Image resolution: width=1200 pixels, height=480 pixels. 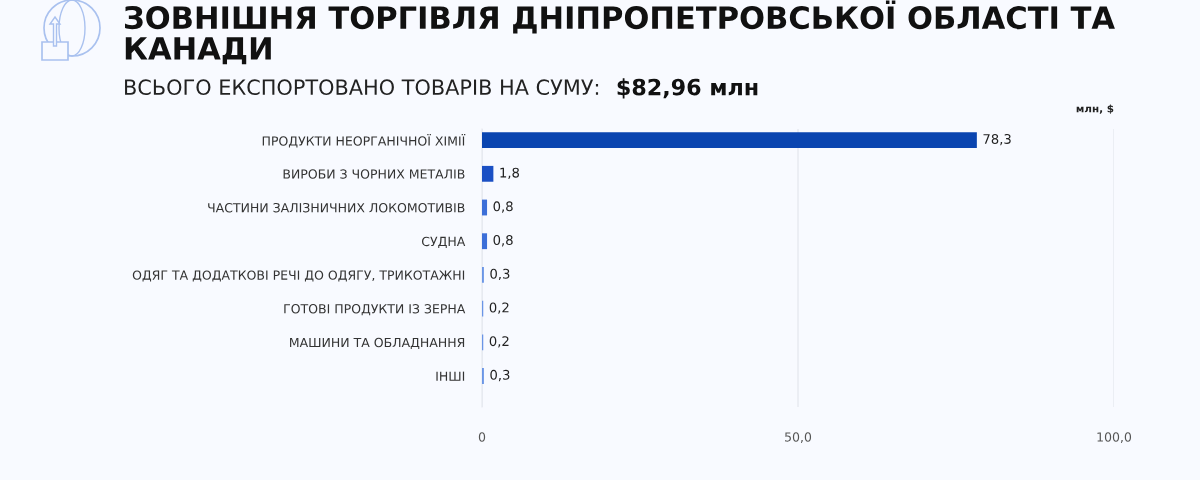 What do you see at coordinates (298, 276) in the screenshot?
I see `y-tick-label: ОДЯГ ТА ДОДАТКОВІ РЕЧІ ДО ОДЯГУ, ТРИКОТАЖНІ` at bounding box center [298, 276].